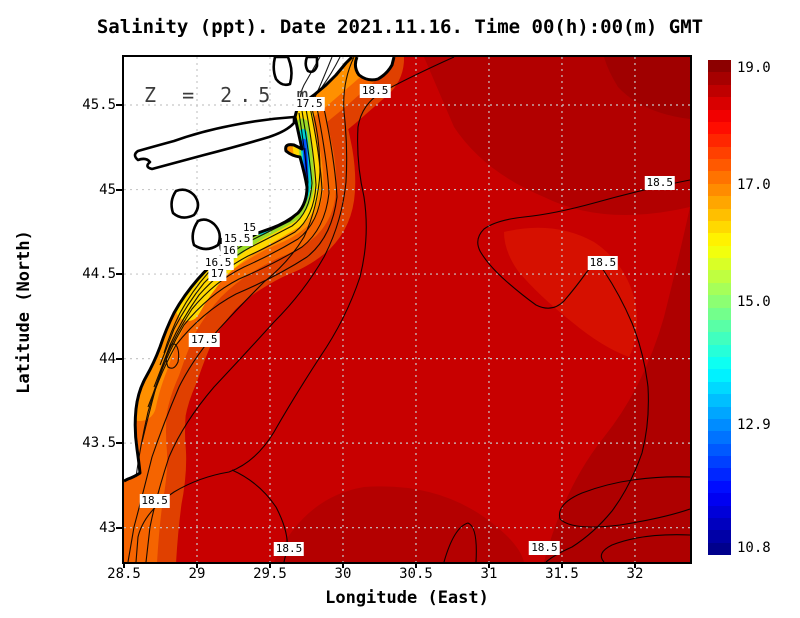 The height and width of the screenshot is (618, 800). Describe the element at coordinates (754, 302) in the screenshot. I see `colorbar-tick-label: 15.0` at that location.